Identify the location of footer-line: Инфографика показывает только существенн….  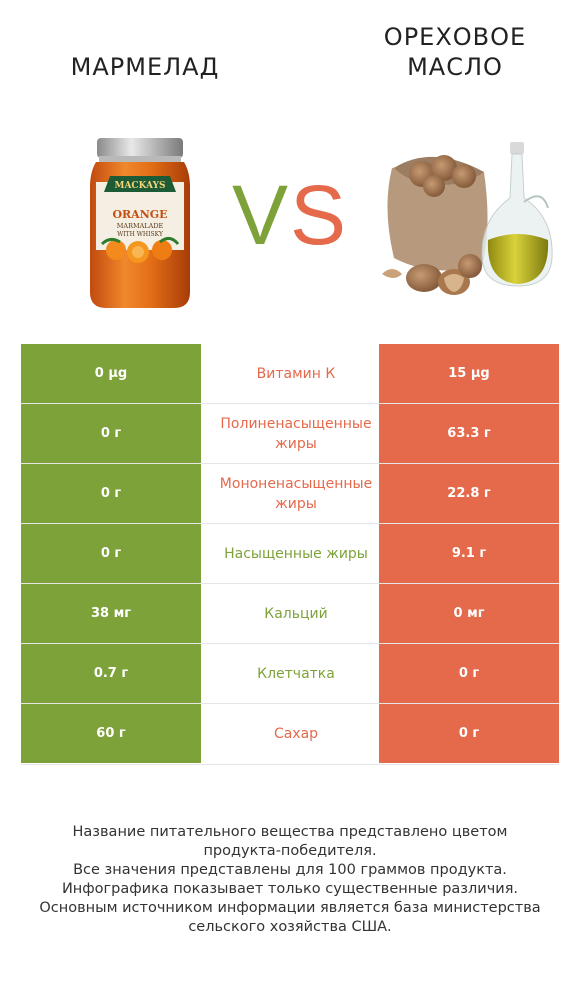
(290, 889).